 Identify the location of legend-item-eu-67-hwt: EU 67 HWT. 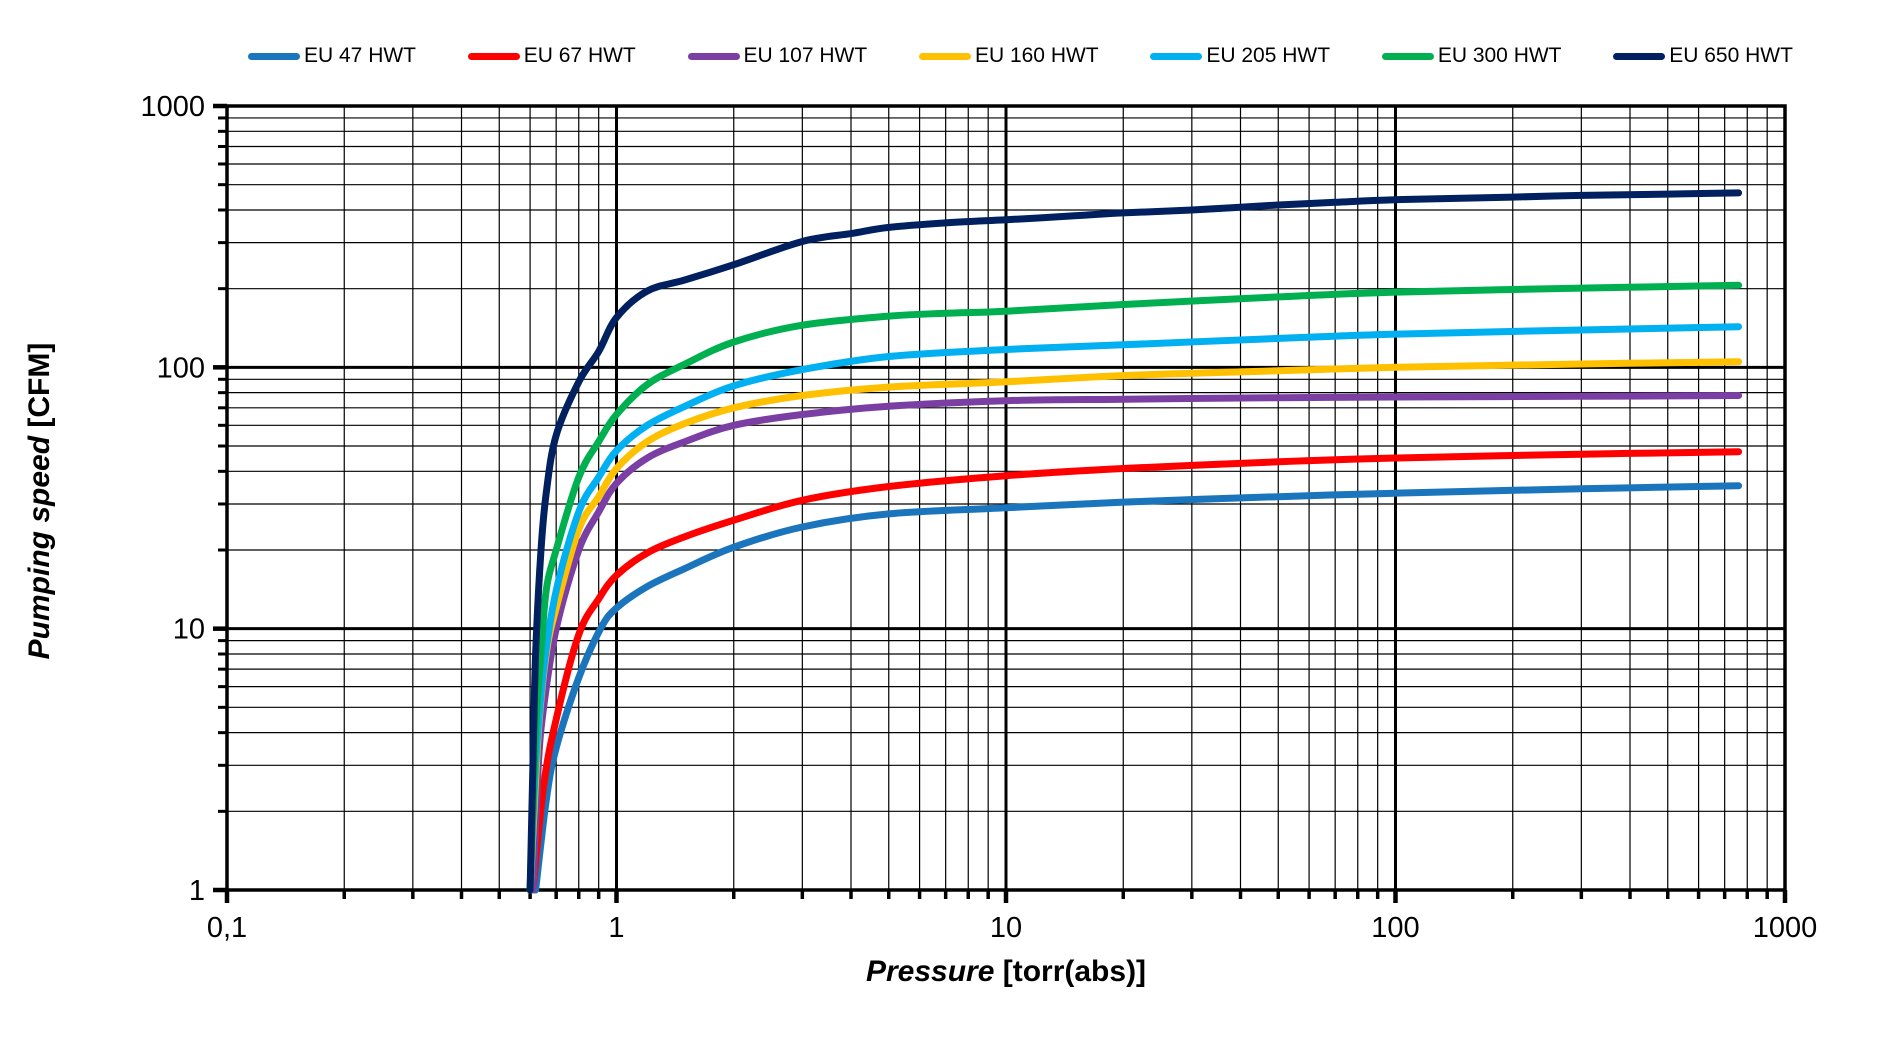
(551, 56).